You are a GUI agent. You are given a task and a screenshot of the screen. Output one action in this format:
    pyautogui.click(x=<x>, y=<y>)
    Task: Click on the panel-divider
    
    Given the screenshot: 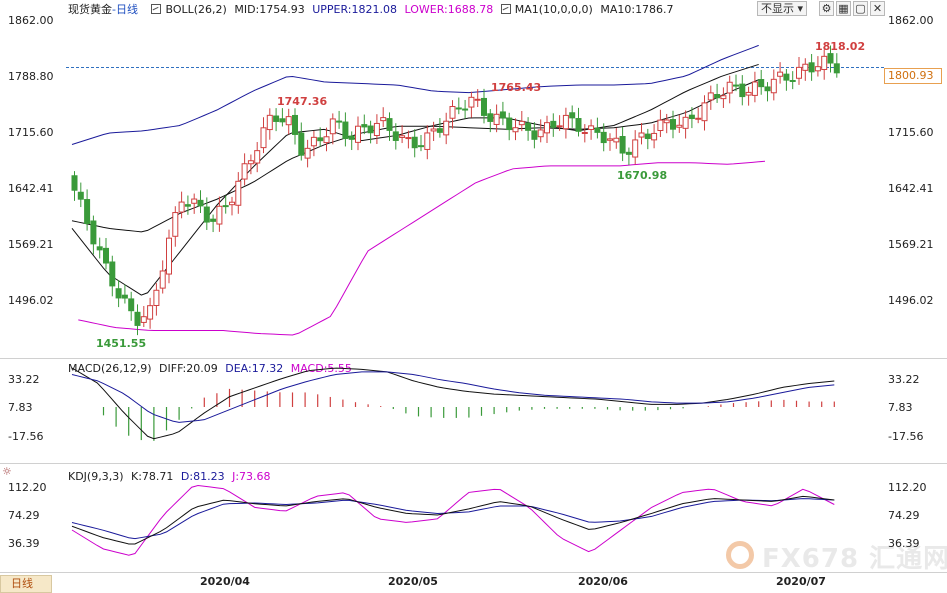 What is the action you would take?
    pyautogui.click(x=473, y=358)
    